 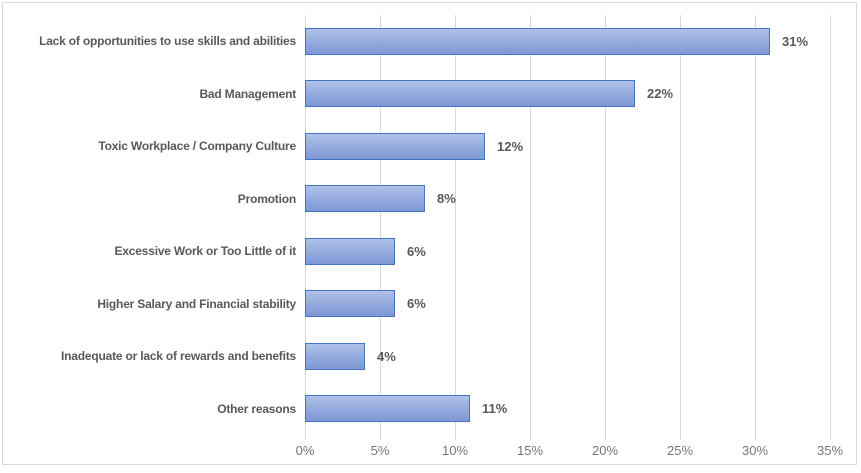 I want to click on value-label: 8%, so click(x=446, y=199).